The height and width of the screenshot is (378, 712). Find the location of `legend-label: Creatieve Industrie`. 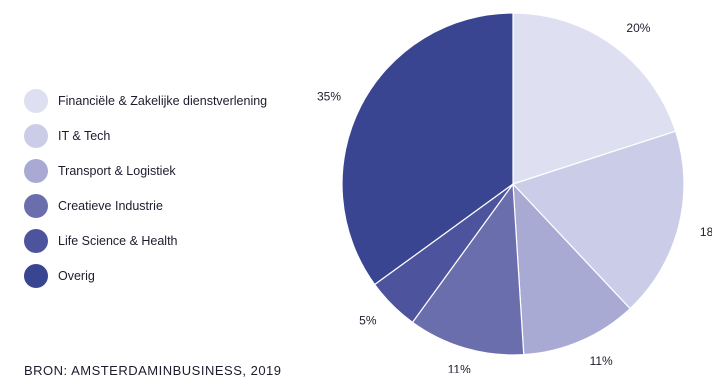

legend-label: Creatieve Industrie is located at coordinates (110, 205).